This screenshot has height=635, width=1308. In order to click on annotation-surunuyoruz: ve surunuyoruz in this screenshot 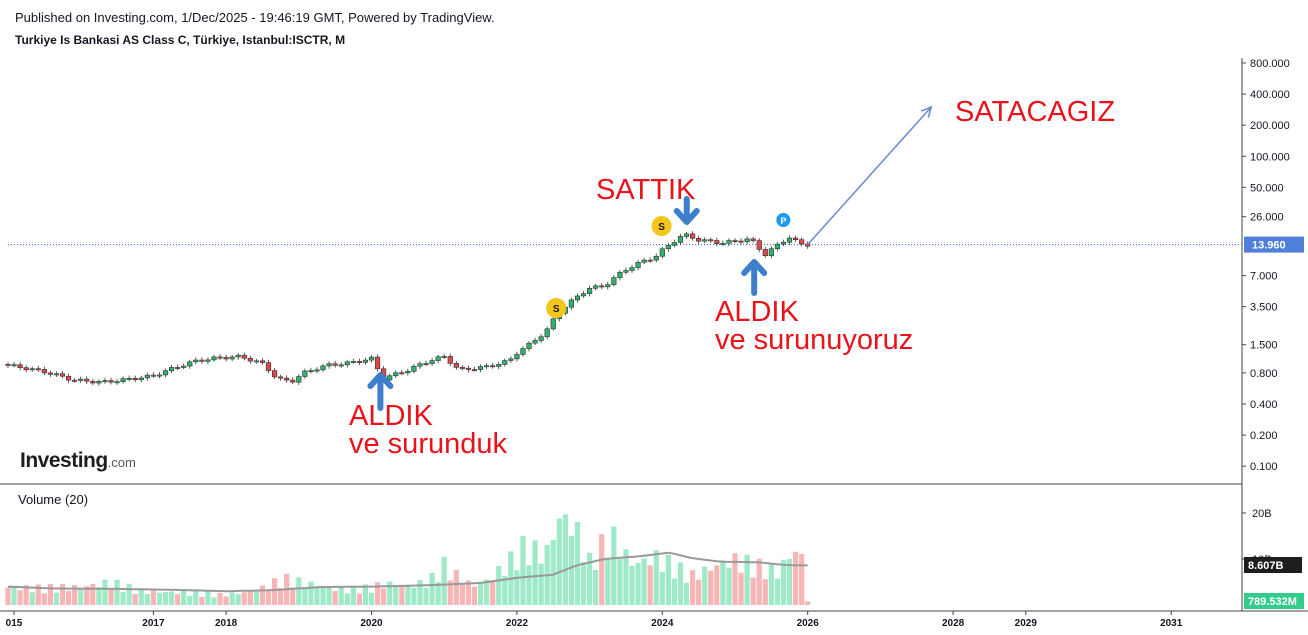, I will do `click(814, 340)`.